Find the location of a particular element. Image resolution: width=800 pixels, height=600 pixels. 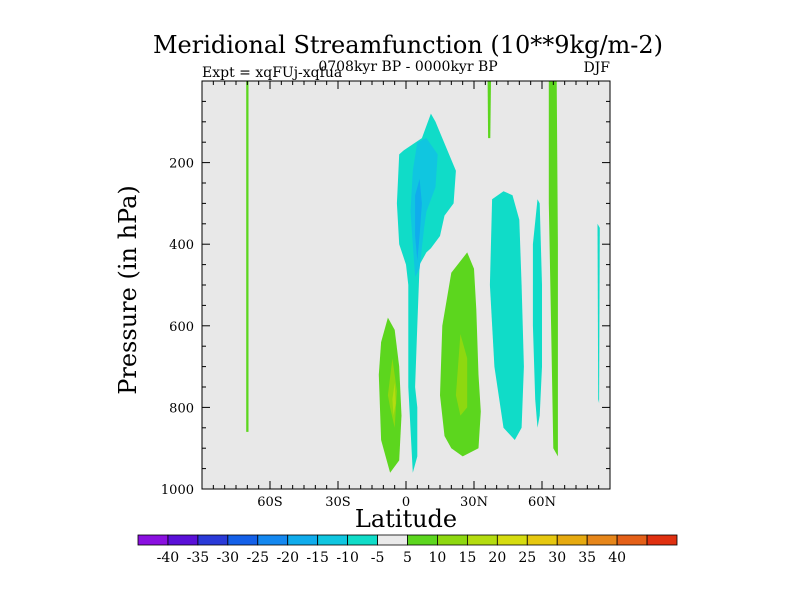

colorbar-label: -20 is located at coordinates (287, 558).